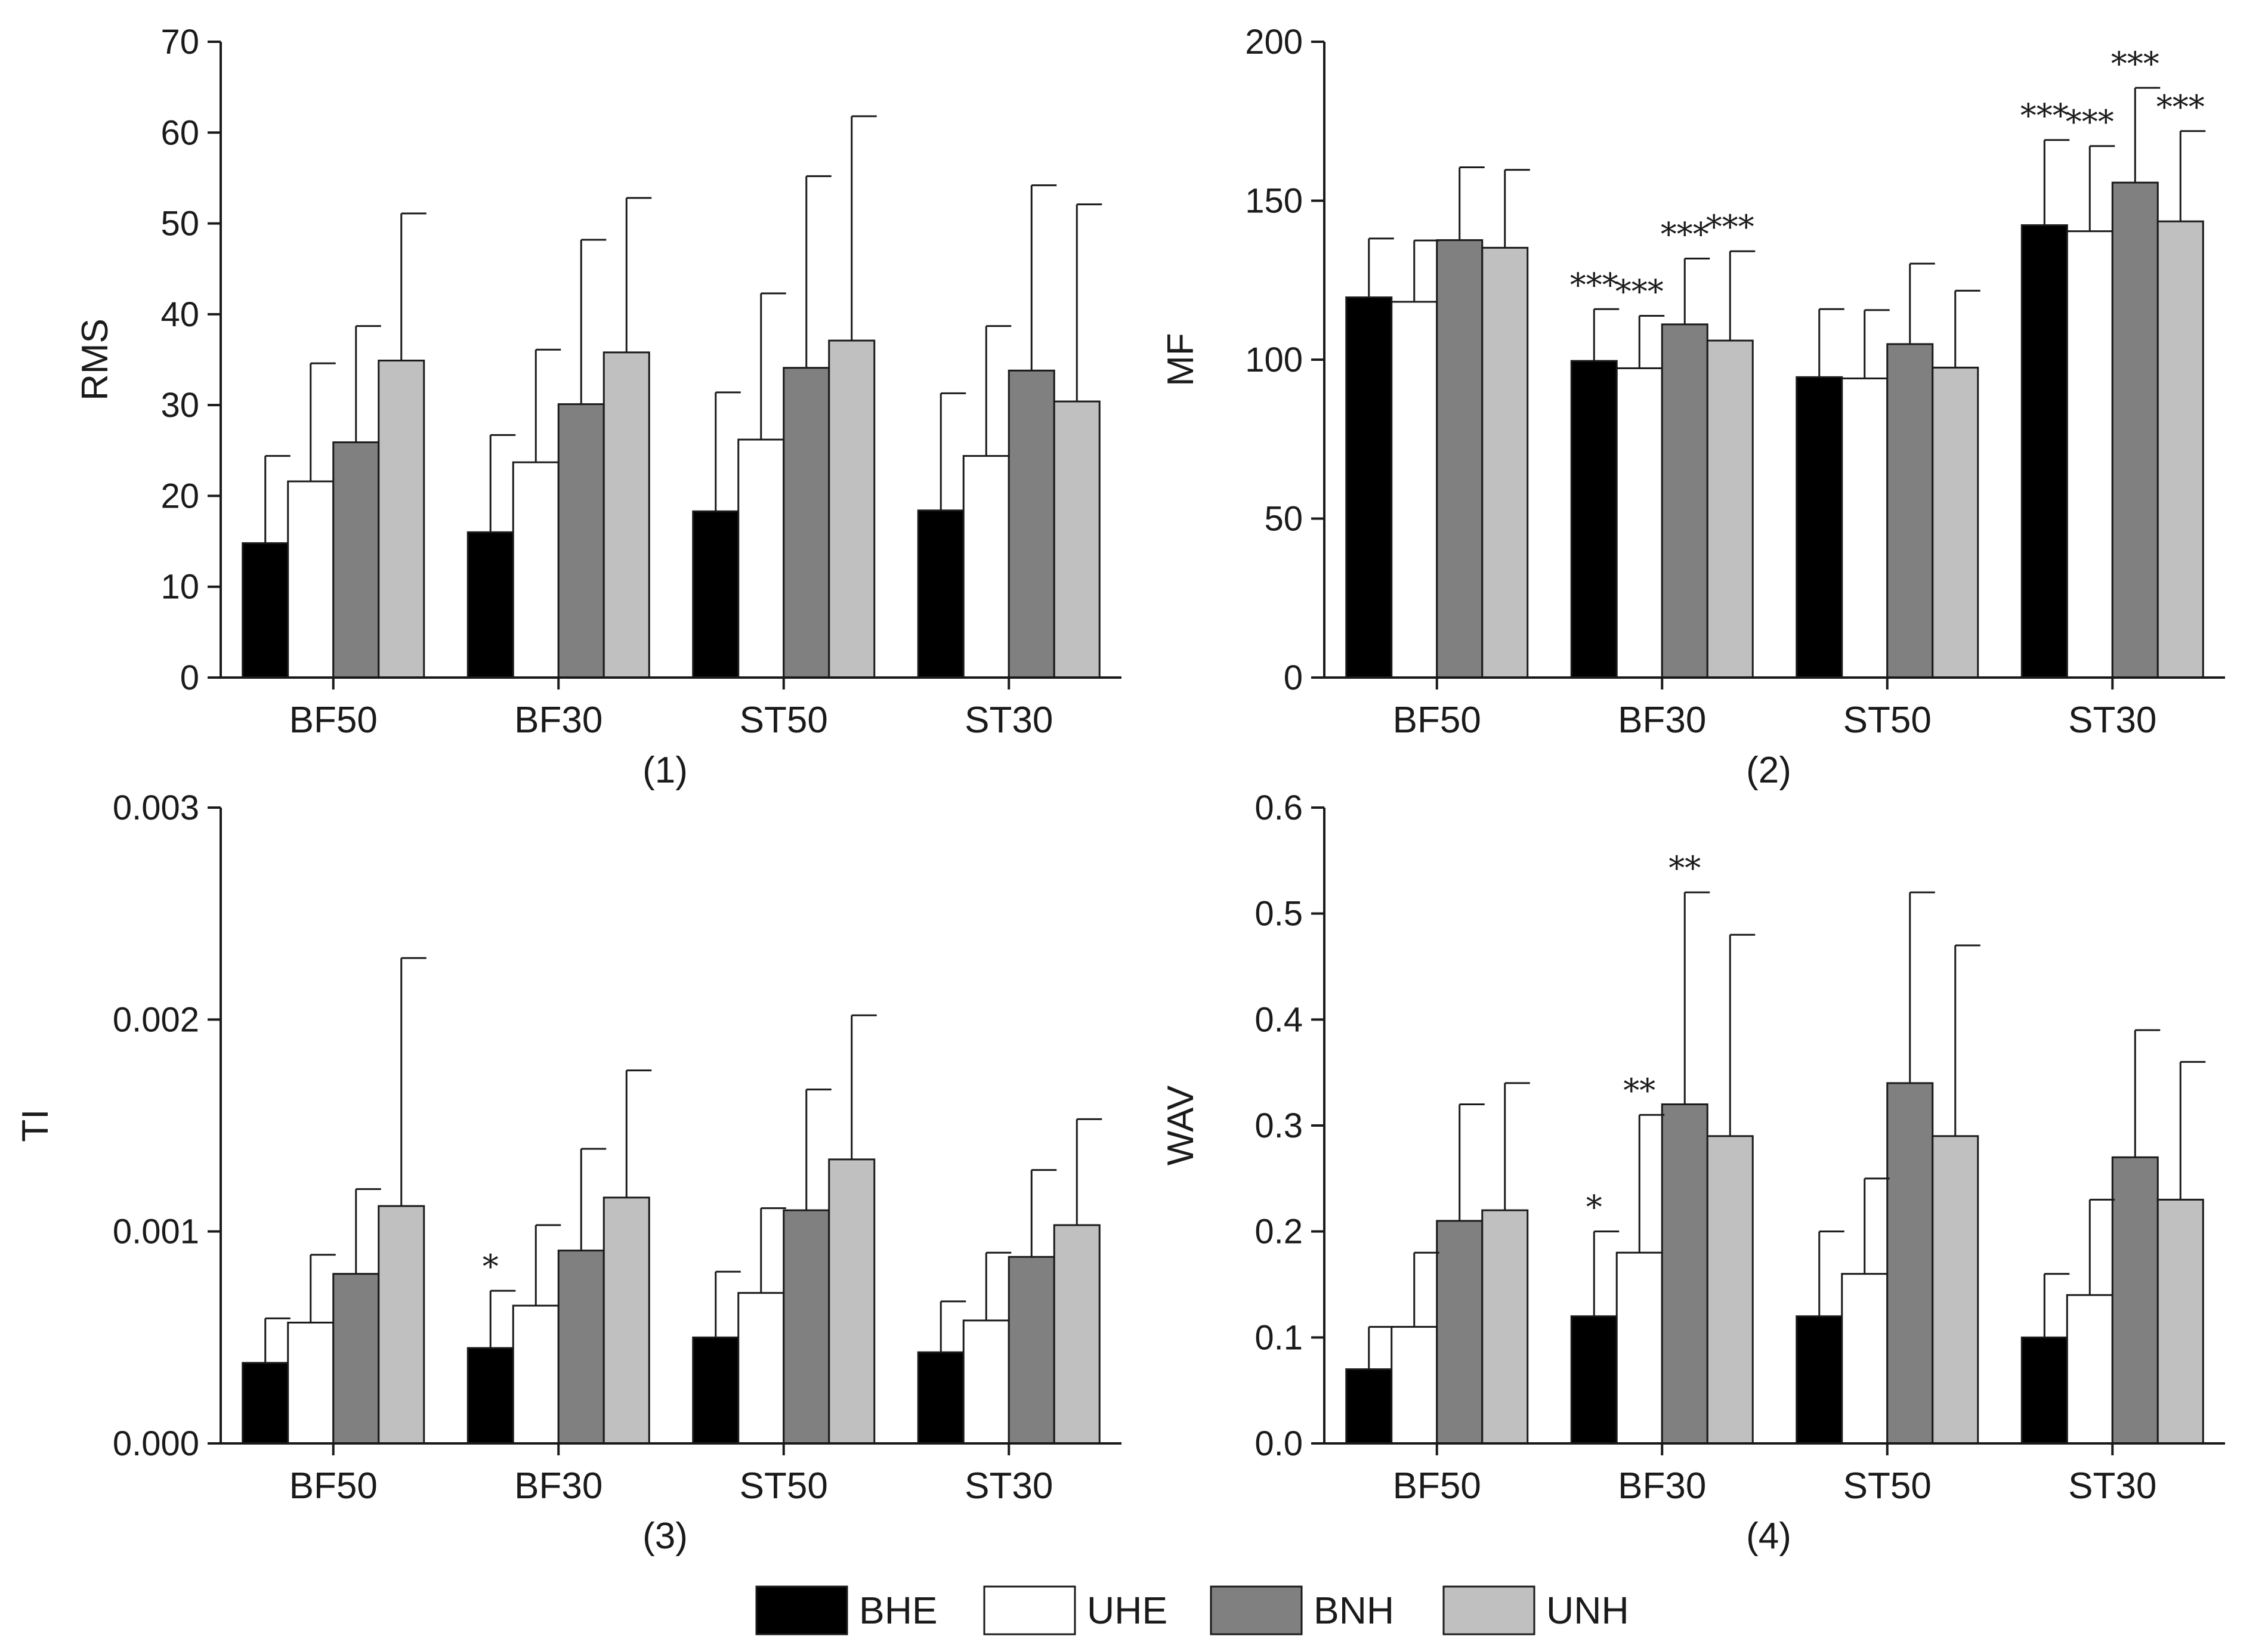  I want to click on y-tick-label: 20, so click(179, 496).